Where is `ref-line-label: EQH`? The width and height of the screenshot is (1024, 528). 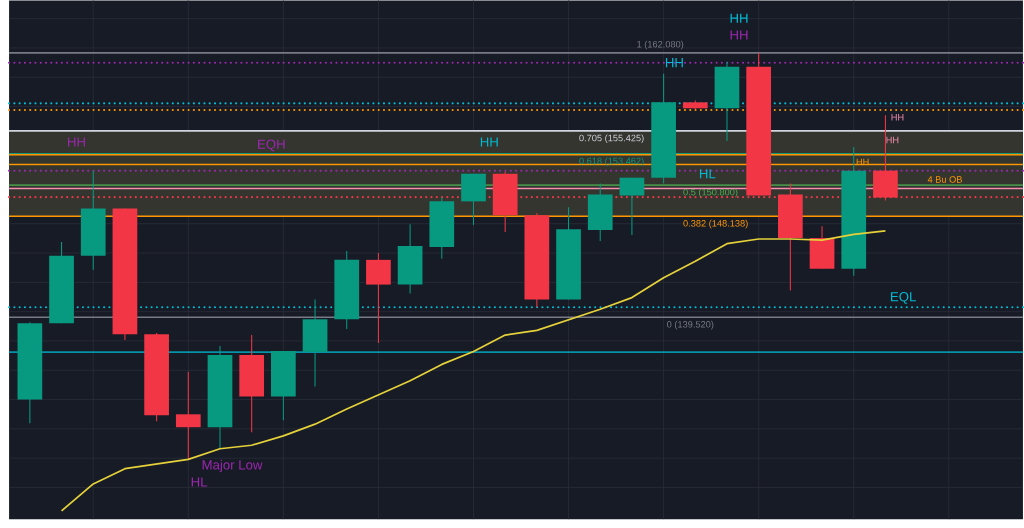
ref-line-label: EQH is located at coordinates (271, 145).